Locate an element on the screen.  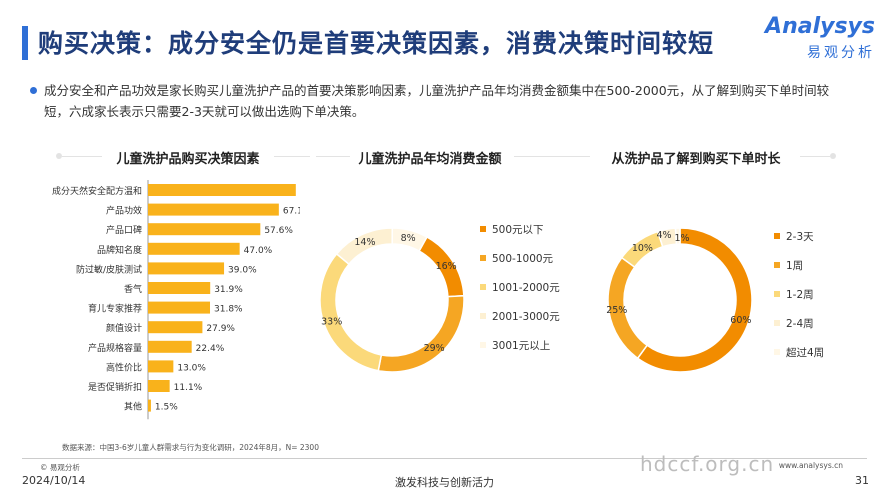
page-title: 购买决策：成分安全仍是首要决策因素，消费决策时间较短 is located at coordinates (376, 43).